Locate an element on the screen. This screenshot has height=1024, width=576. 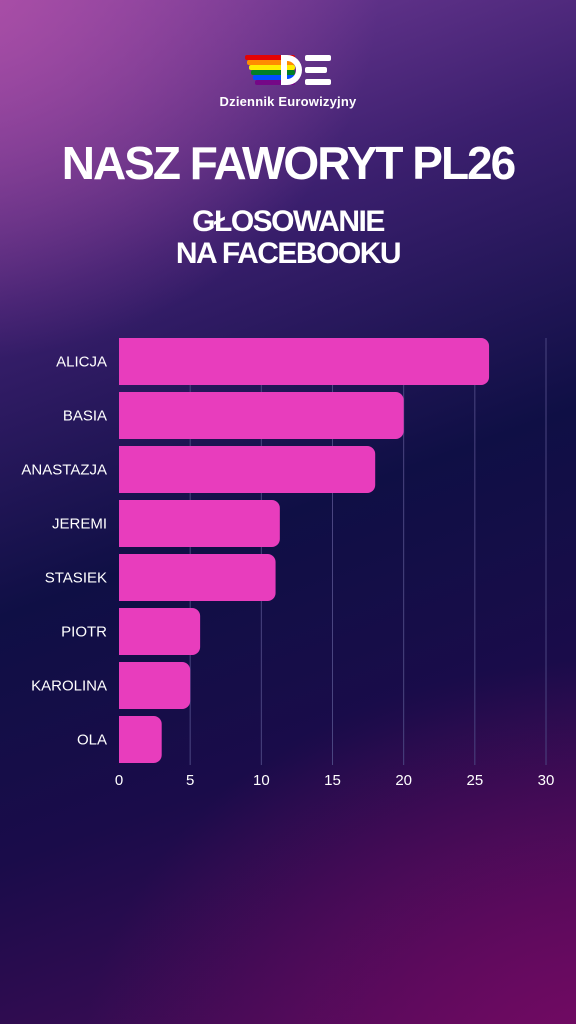
category-label: STASIEK is located at coordinates (76, 578).